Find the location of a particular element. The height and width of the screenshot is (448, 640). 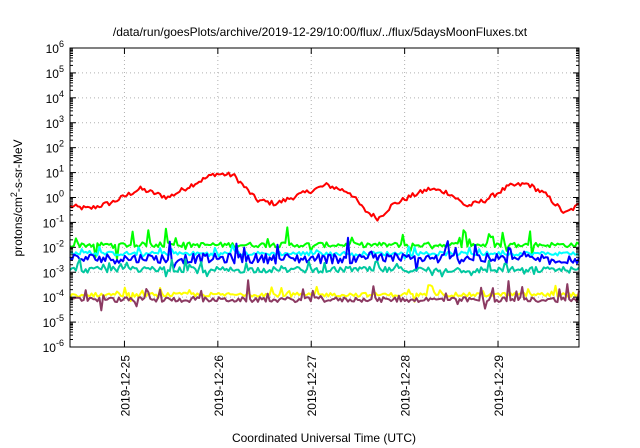

y-tick-label: 10⁻¹ is located at coordinates (53, 221).